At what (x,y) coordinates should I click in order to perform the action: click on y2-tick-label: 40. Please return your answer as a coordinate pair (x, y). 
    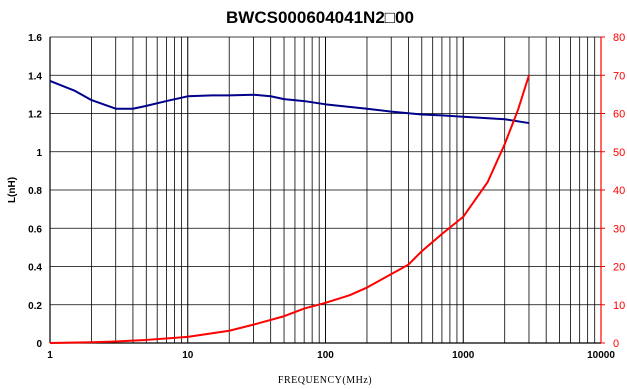
    Looking at the image, I should click on (619, 191).